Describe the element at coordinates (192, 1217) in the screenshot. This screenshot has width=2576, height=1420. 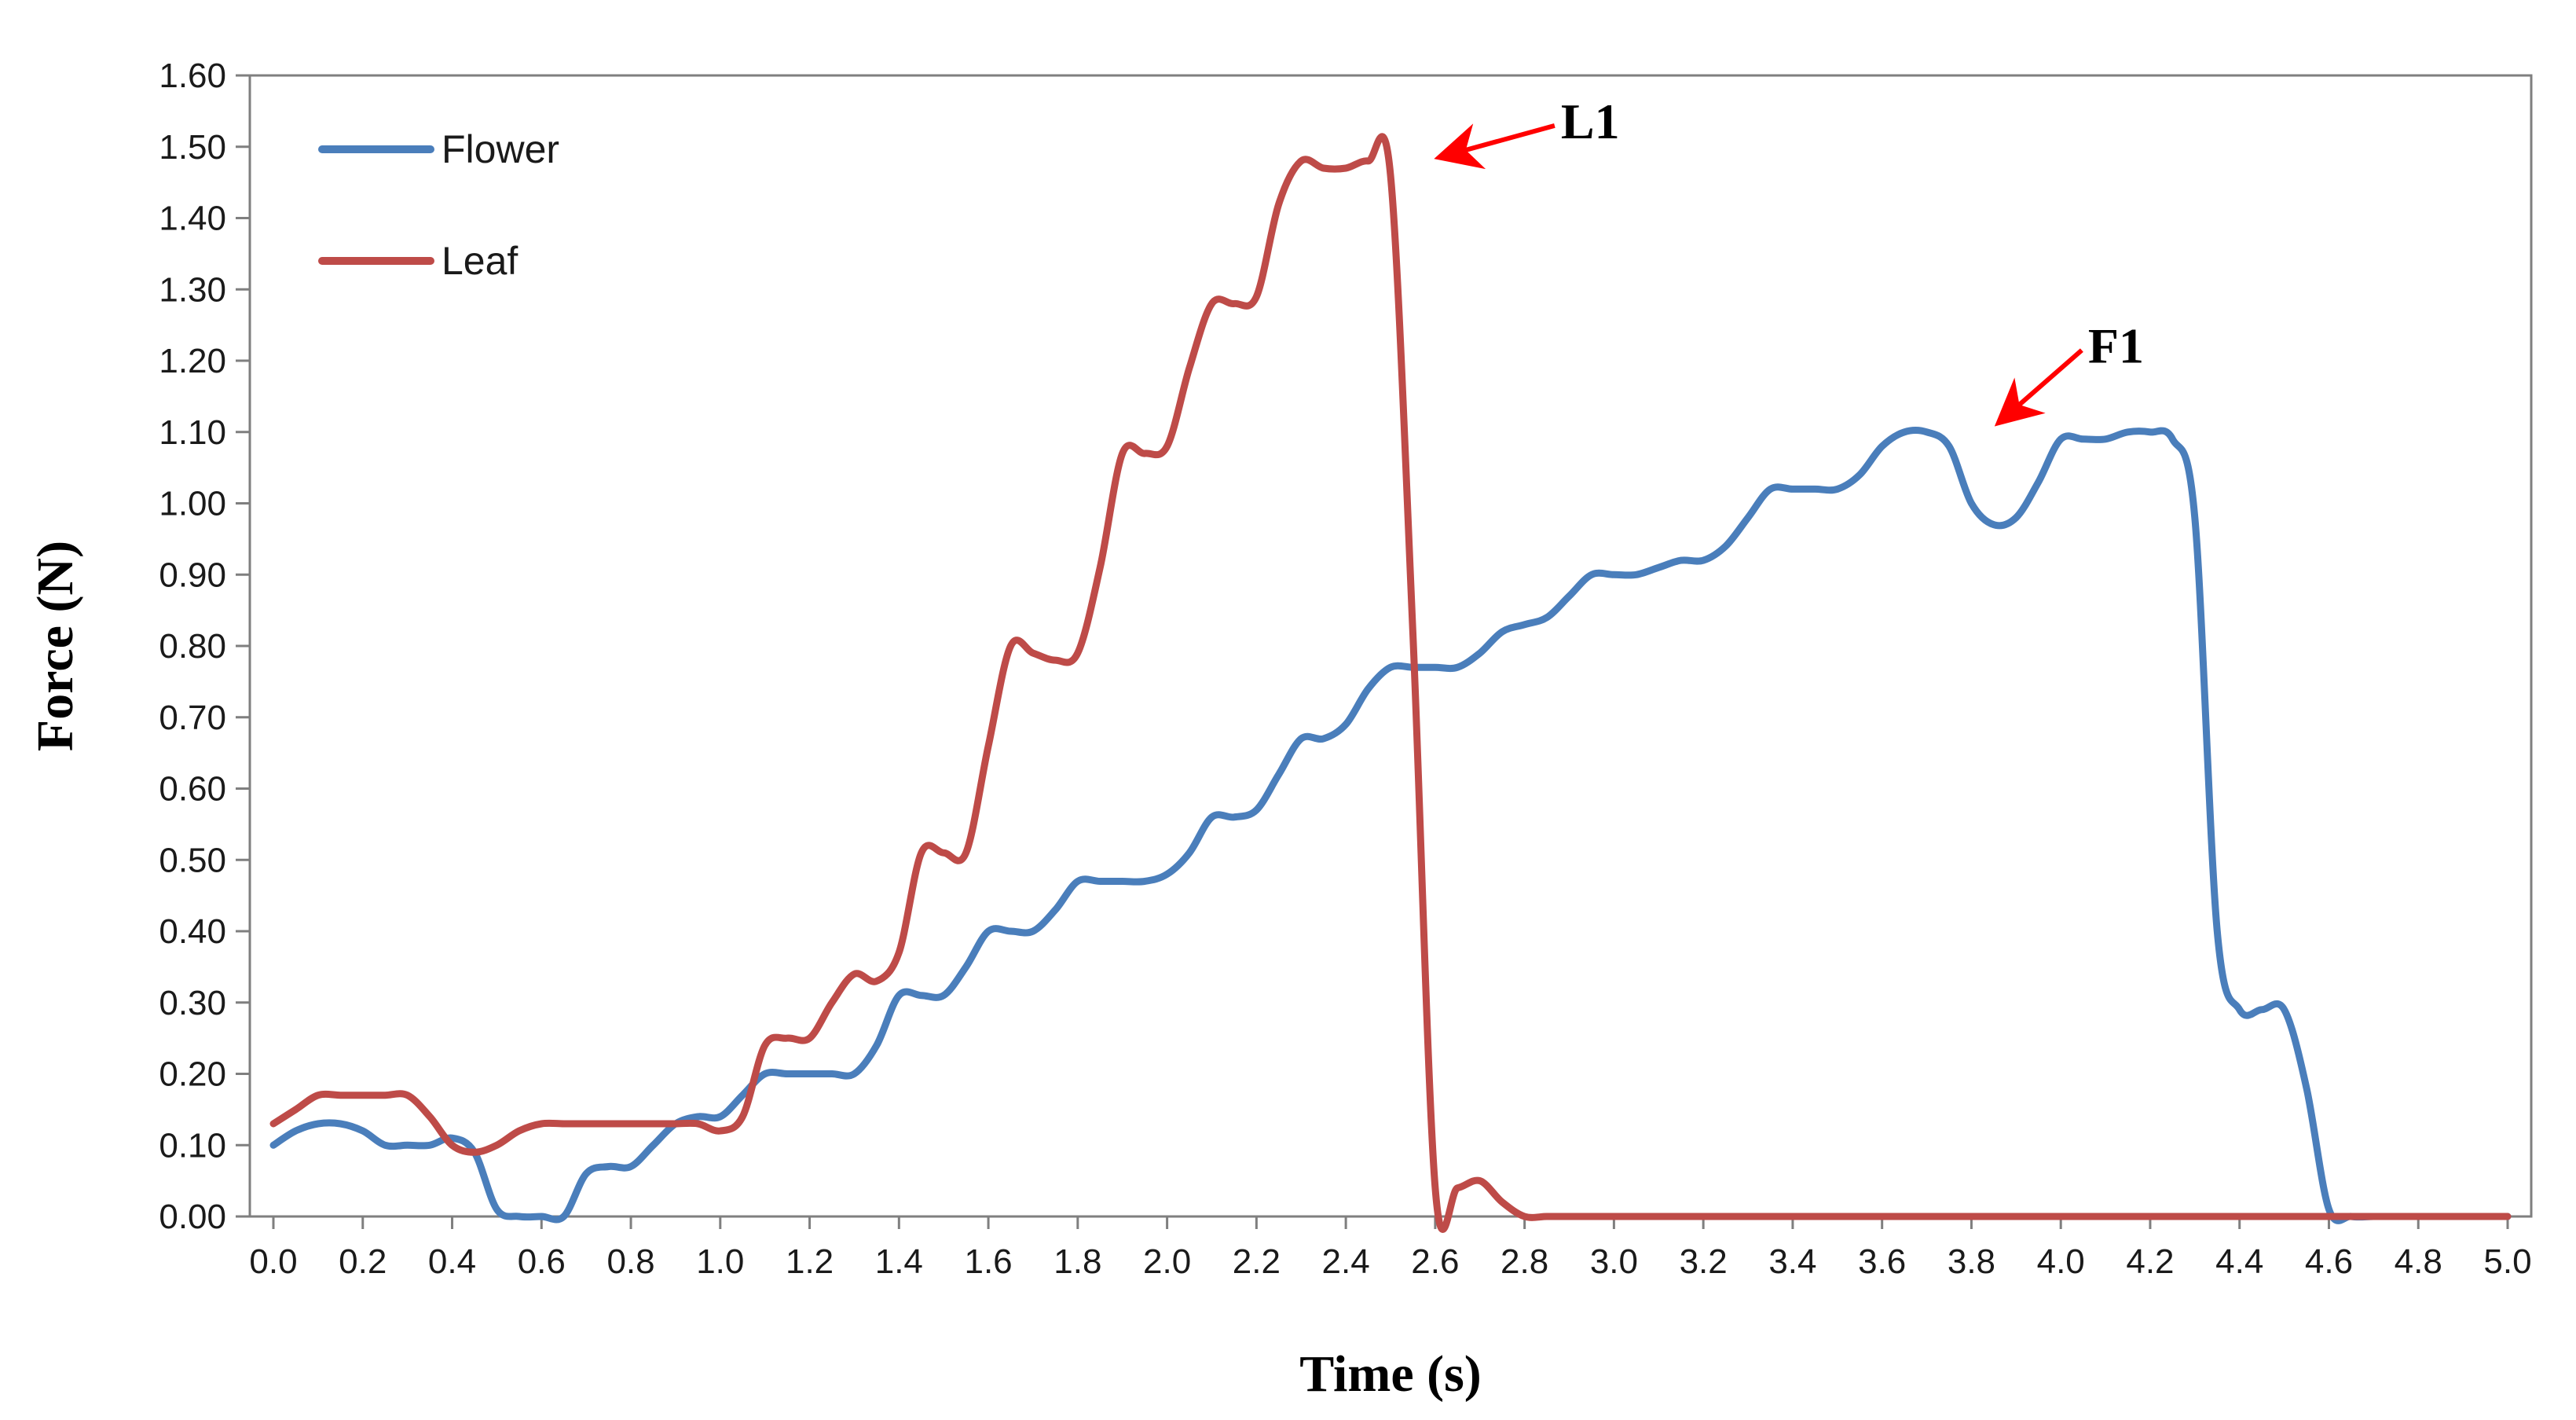
I see `y-tick-label: 0.00` at that location.